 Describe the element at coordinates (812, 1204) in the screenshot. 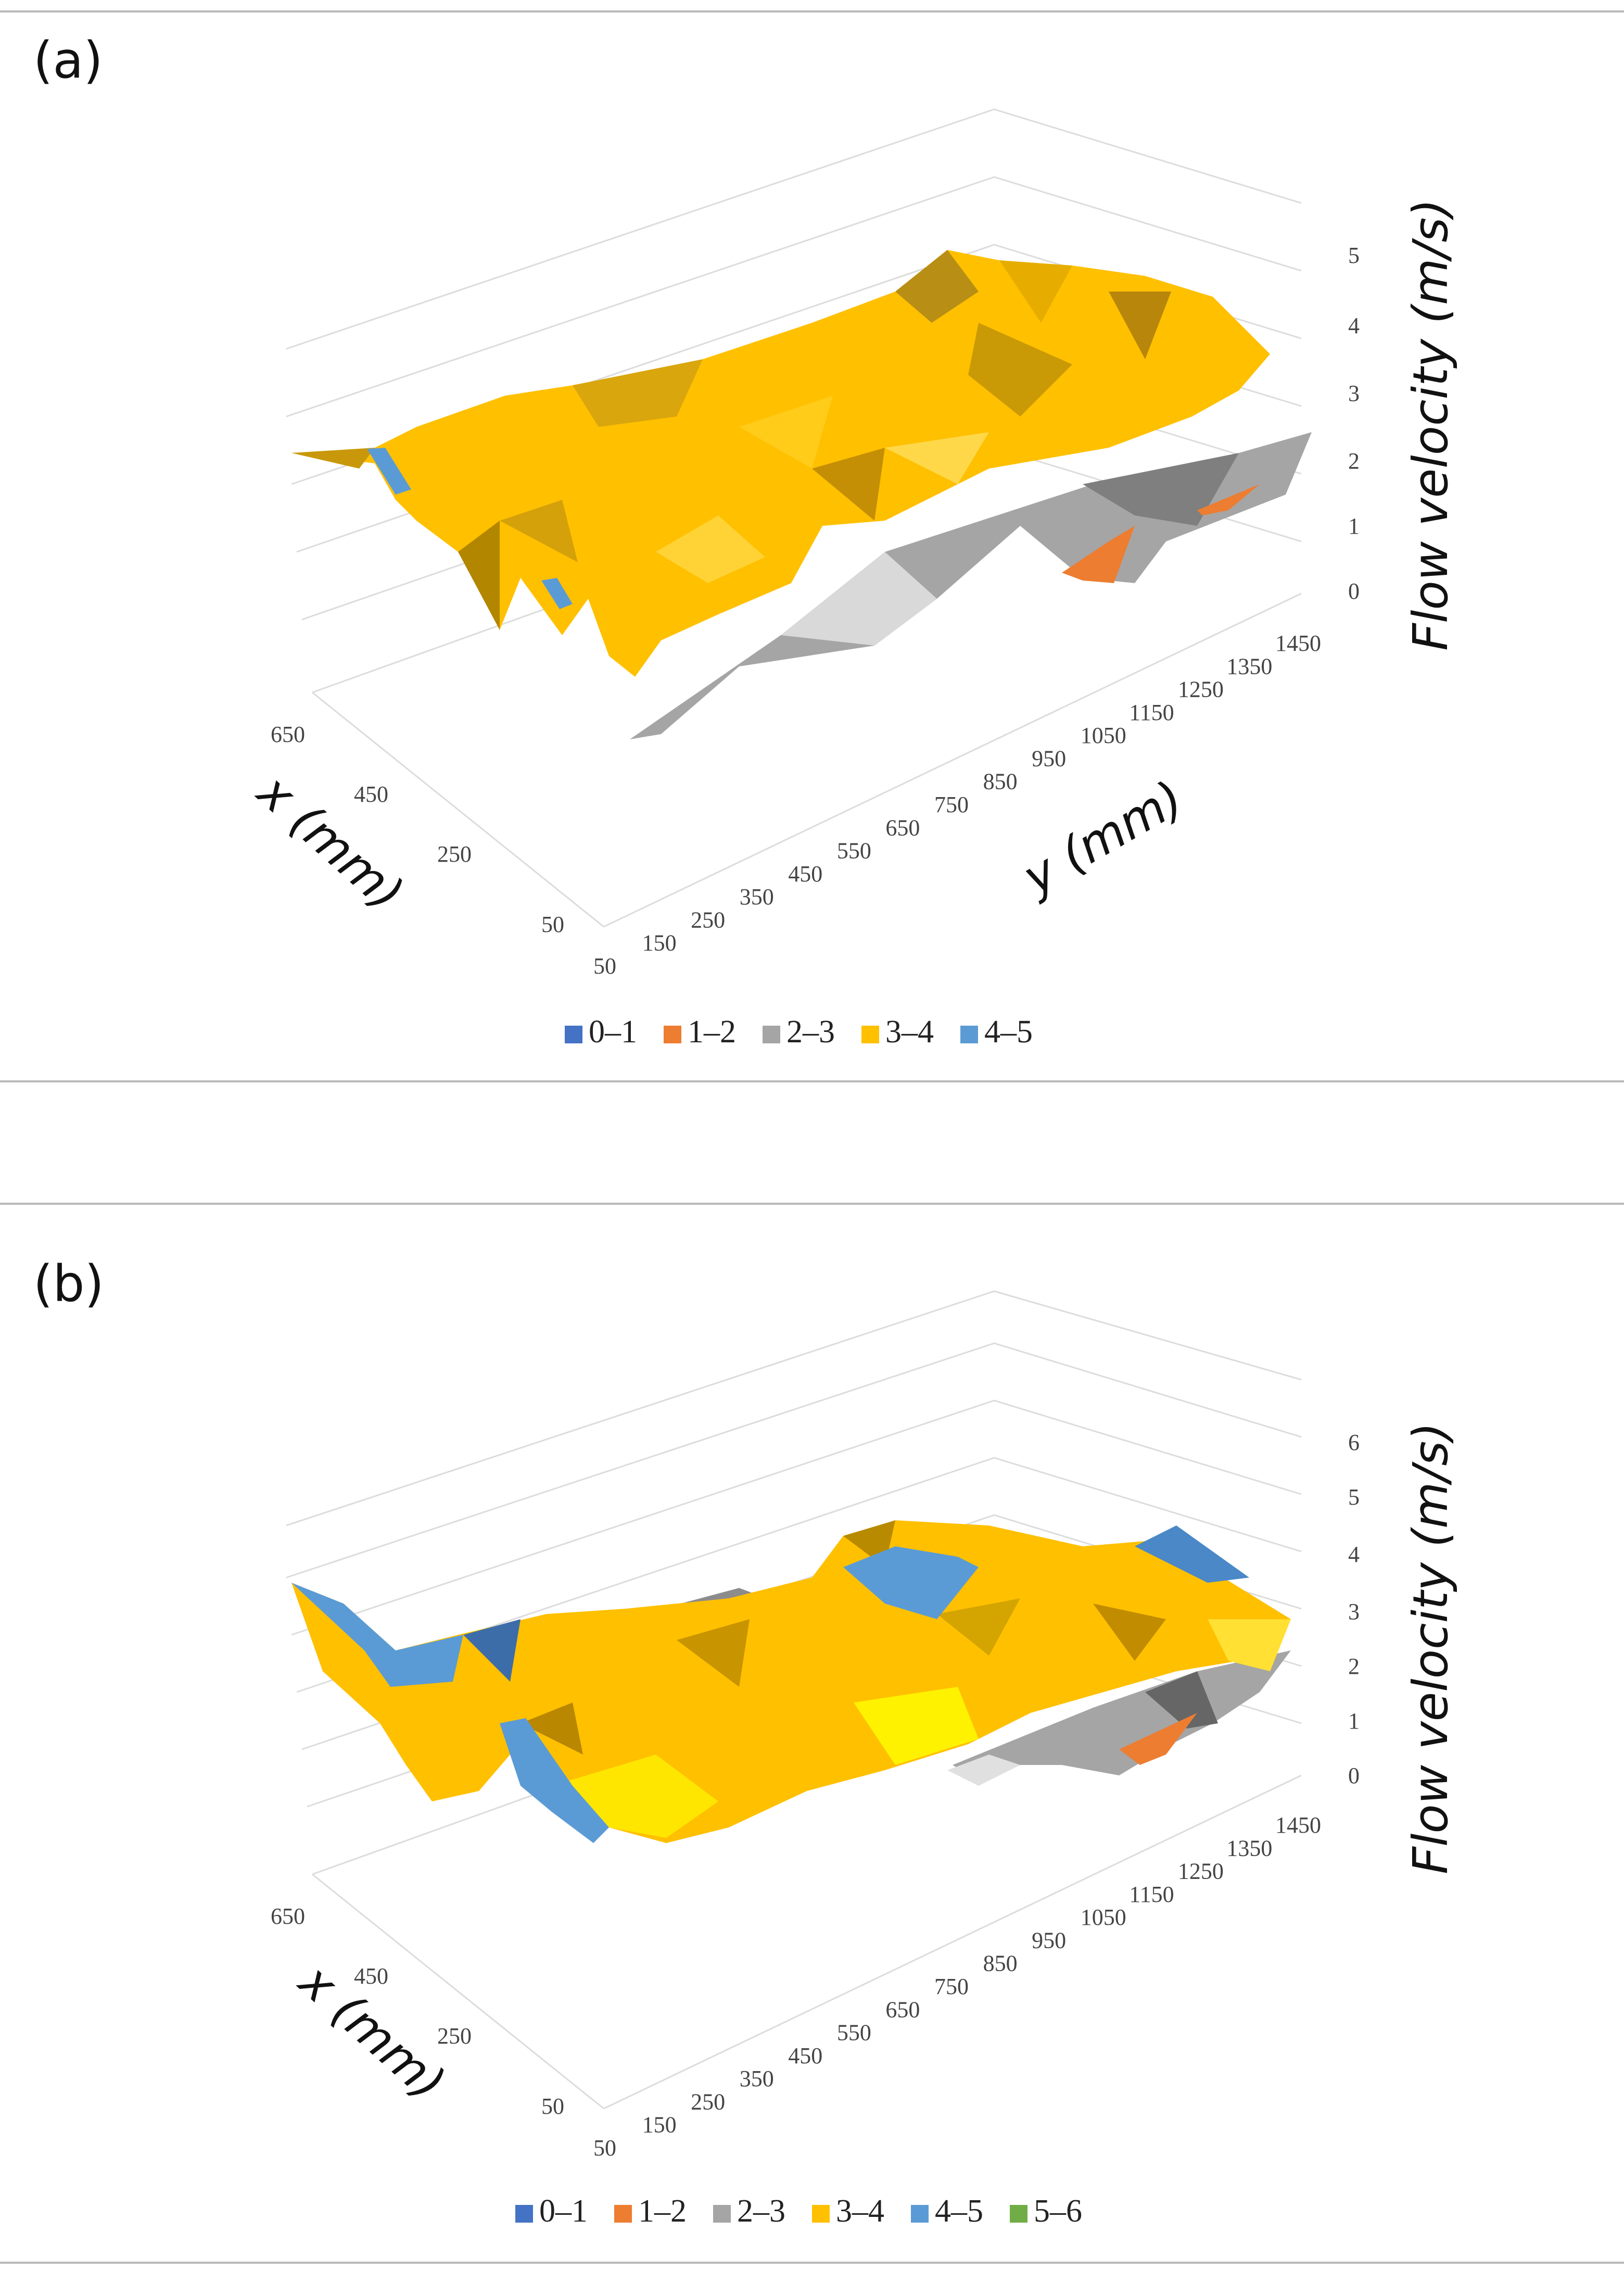

I see `top-divider` at that location.